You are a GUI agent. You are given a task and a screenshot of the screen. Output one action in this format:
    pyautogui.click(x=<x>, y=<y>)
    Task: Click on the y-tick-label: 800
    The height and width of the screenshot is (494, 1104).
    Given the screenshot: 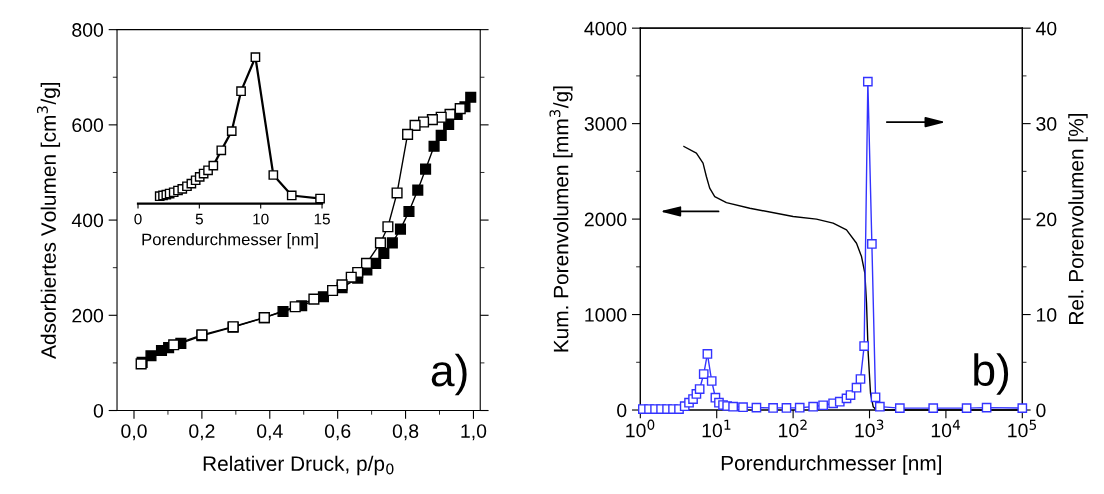 What is the action you would take?
    pyautogui.click(x=88, y=30)
    